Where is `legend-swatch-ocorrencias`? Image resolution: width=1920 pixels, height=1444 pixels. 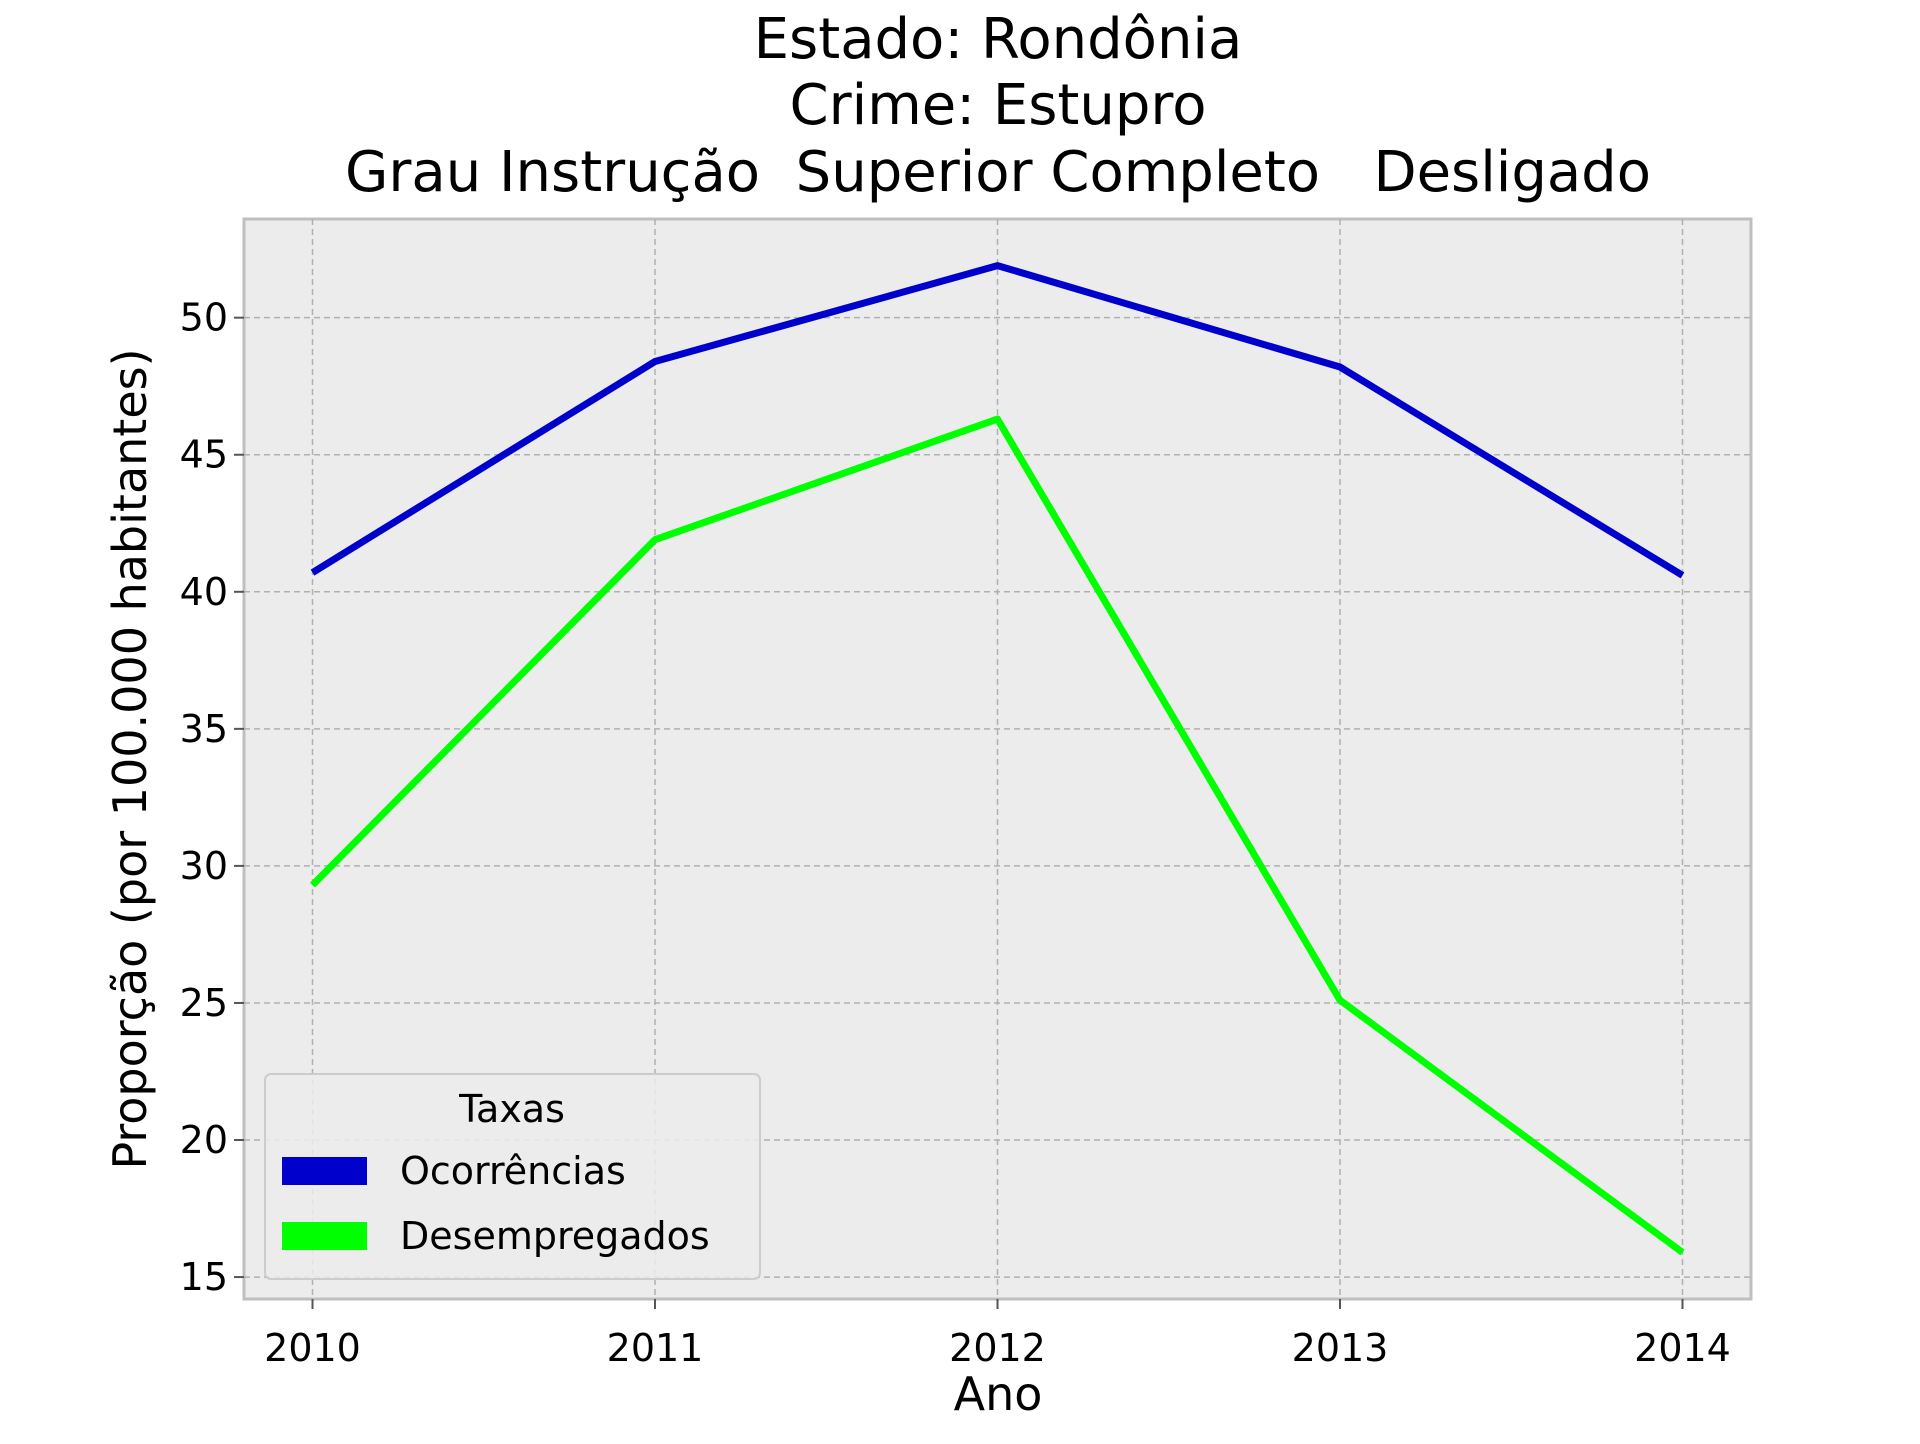
legend-swatch-ocorrencias is located at coordinates (324, 1171).